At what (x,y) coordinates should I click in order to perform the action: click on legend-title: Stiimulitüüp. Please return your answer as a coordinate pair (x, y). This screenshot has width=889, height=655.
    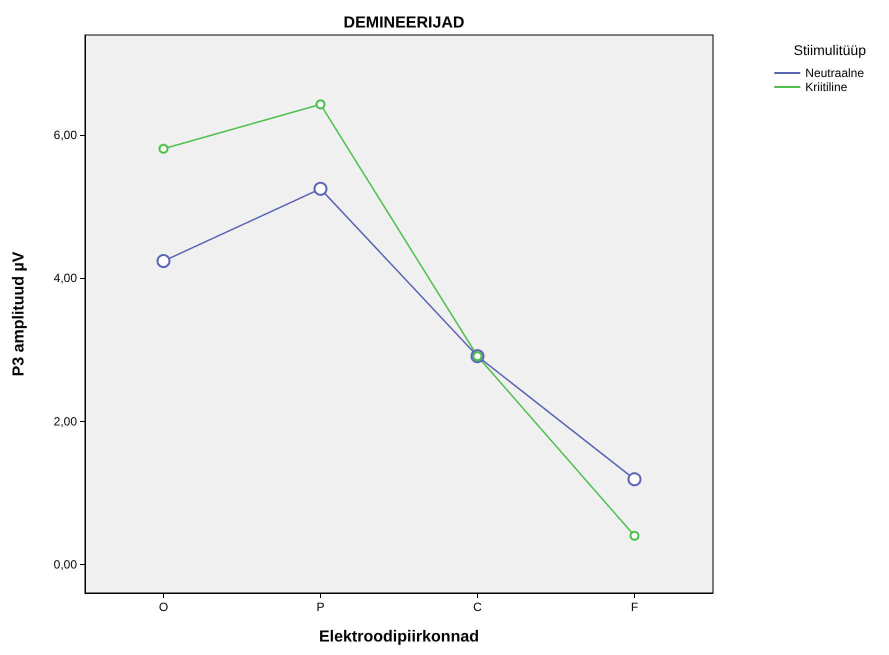
    Looking at the image, I should click on (830, 50).